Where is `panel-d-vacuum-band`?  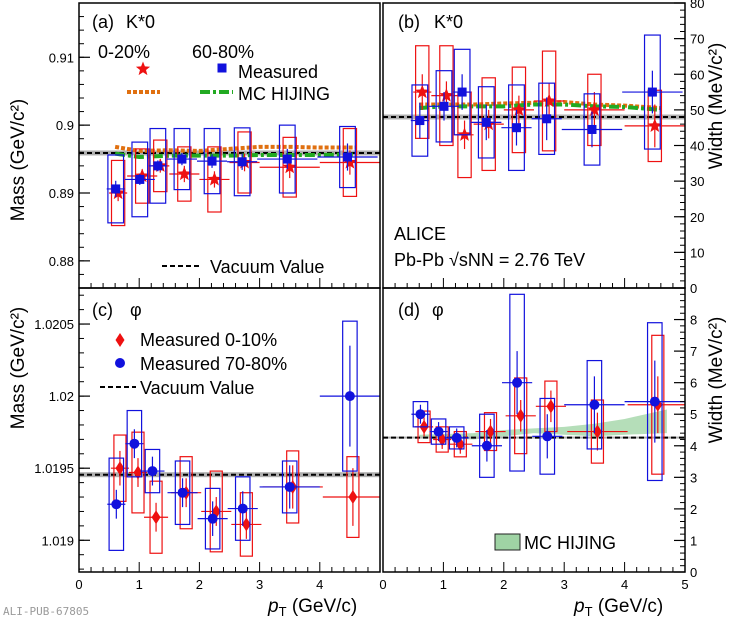
panel-d-vacuum-band is located at coordinates (534, 437).